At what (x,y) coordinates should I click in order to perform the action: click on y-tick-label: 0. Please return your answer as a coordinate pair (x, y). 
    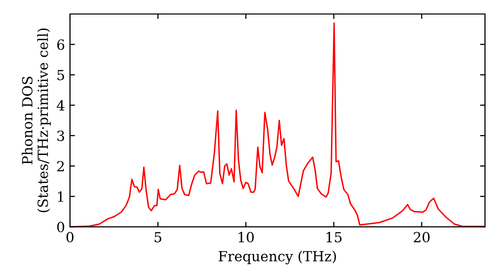
    Looking at the image, I should click on (60, 227).